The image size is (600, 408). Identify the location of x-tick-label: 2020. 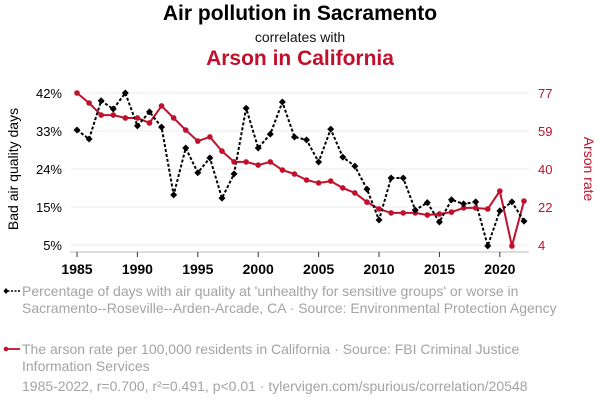
(499, 269).